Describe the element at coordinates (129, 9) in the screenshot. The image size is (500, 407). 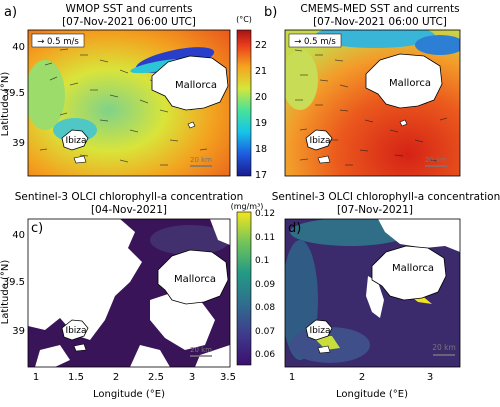
I see `panel-a-title-line1: WMOP SST and currents` at that location.